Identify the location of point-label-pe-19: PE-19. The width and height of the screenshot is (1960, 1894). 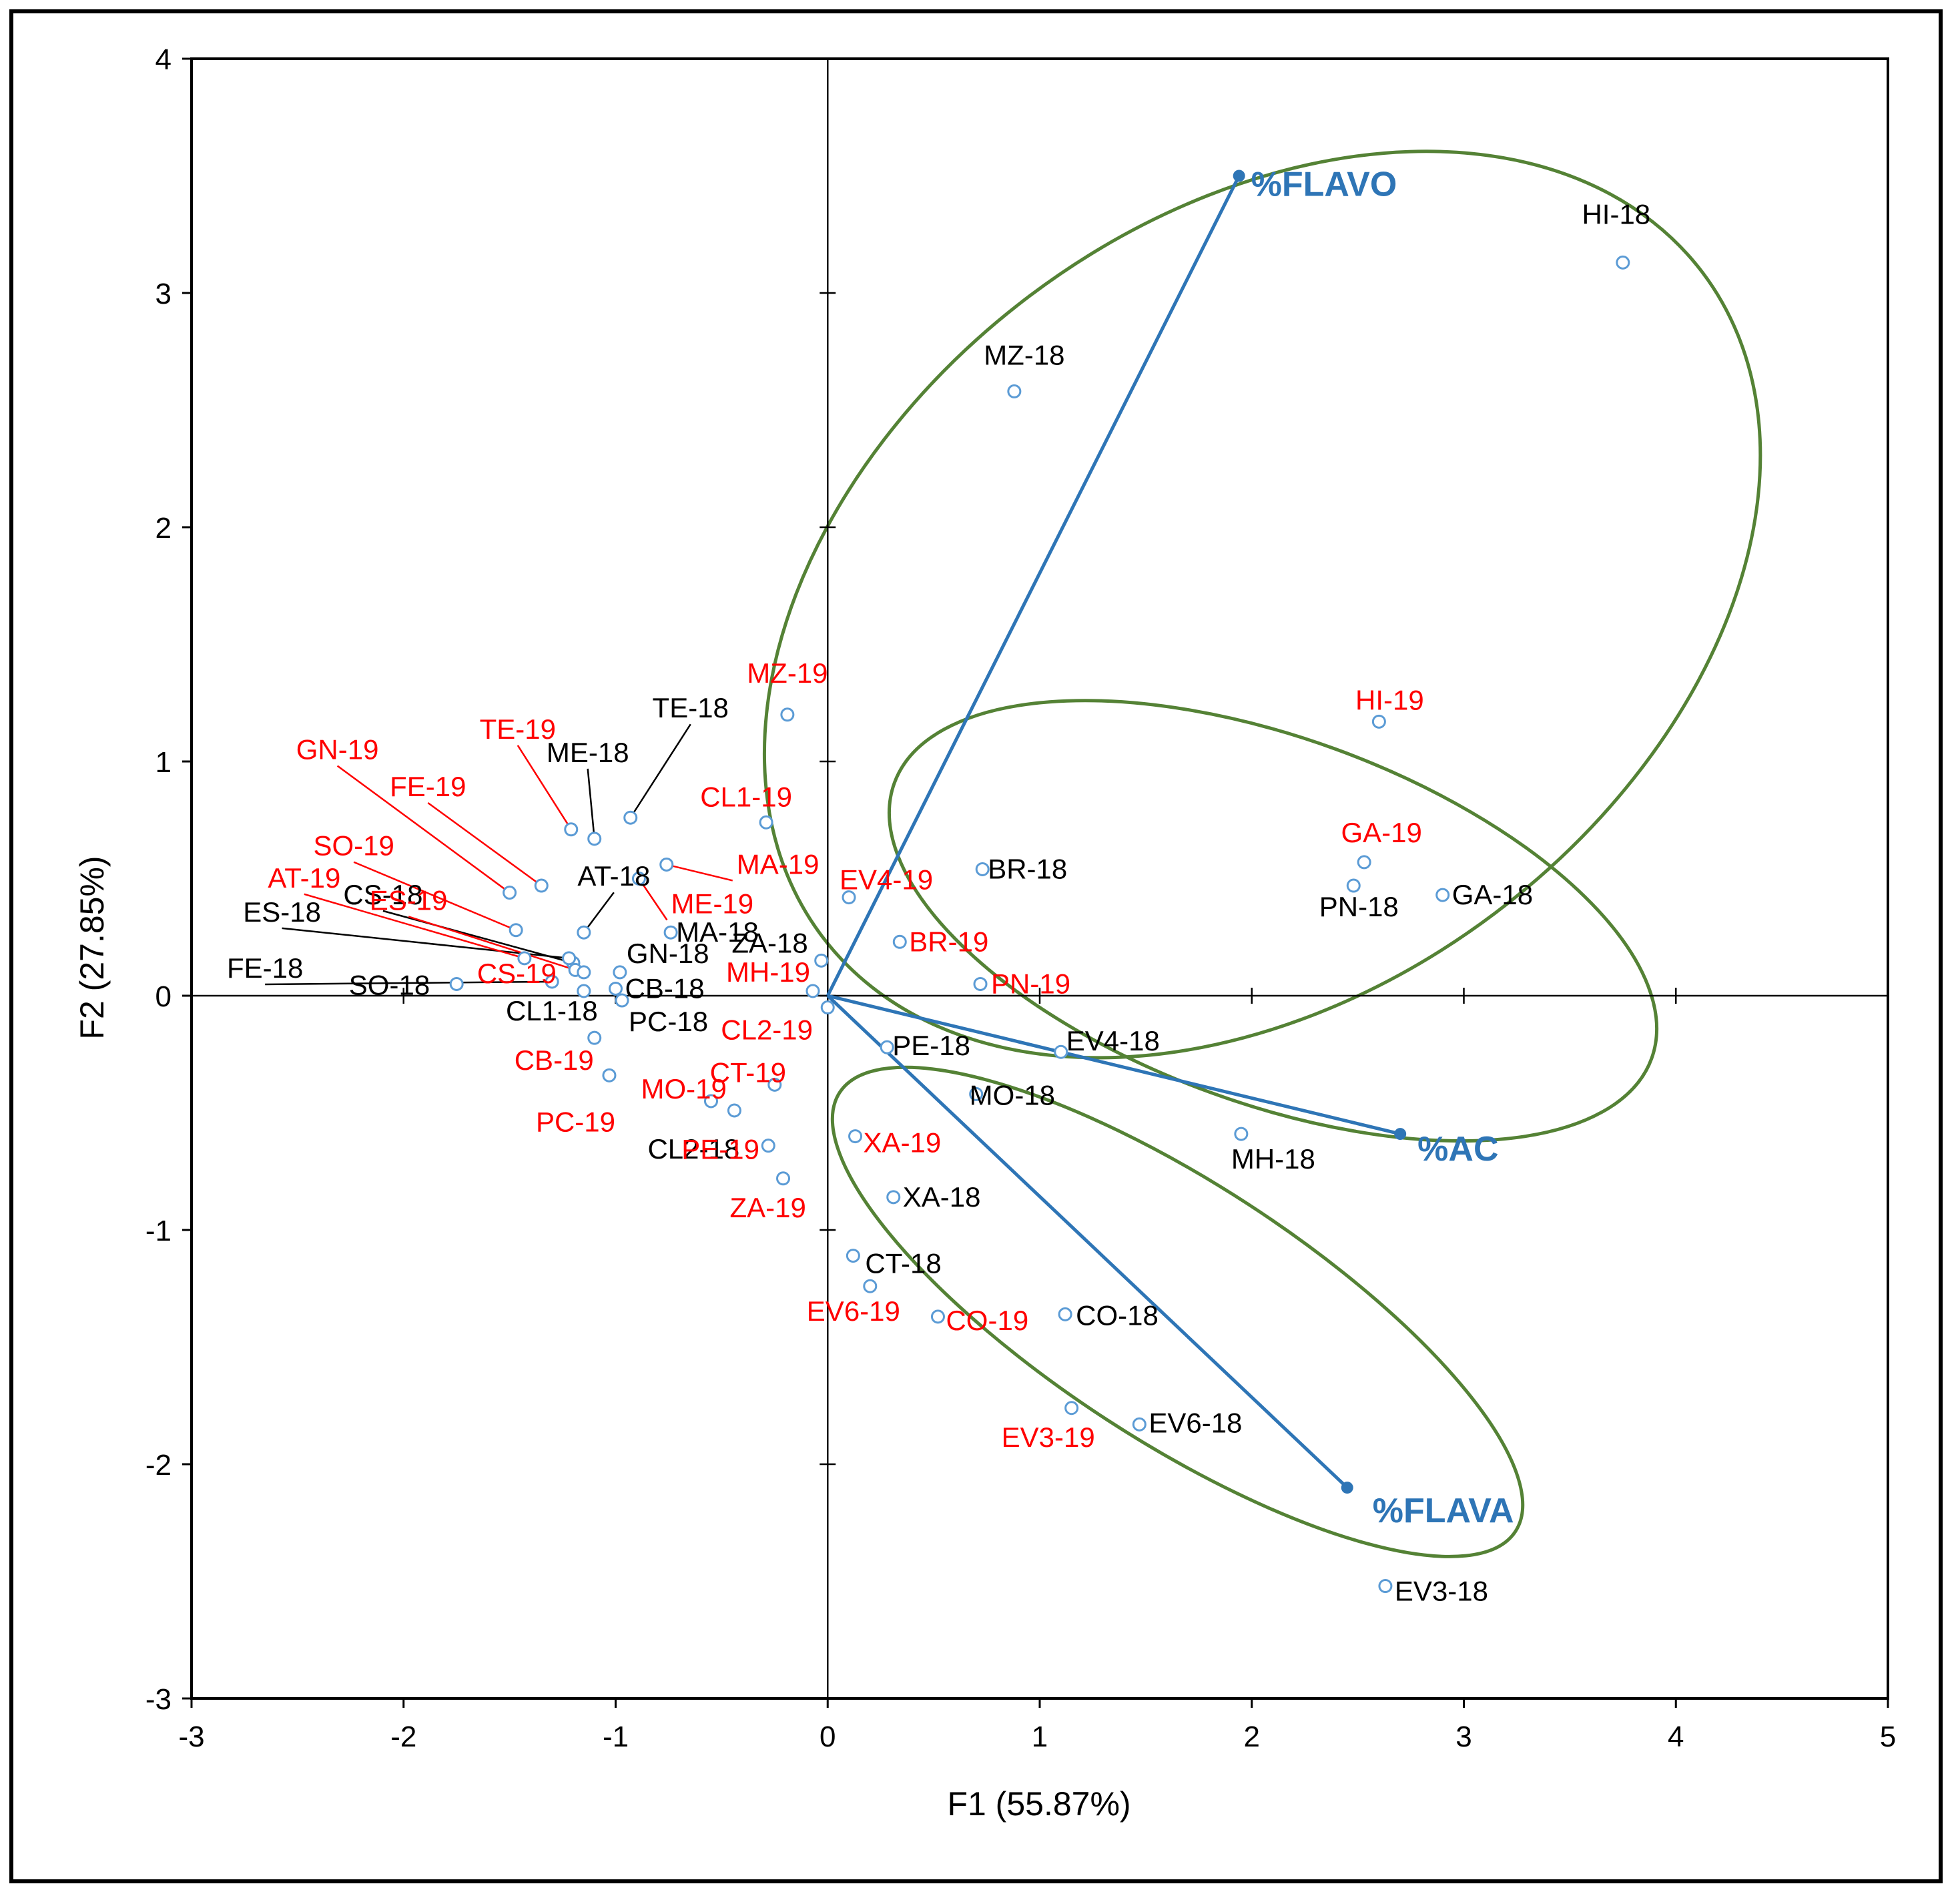
(720, 1149).